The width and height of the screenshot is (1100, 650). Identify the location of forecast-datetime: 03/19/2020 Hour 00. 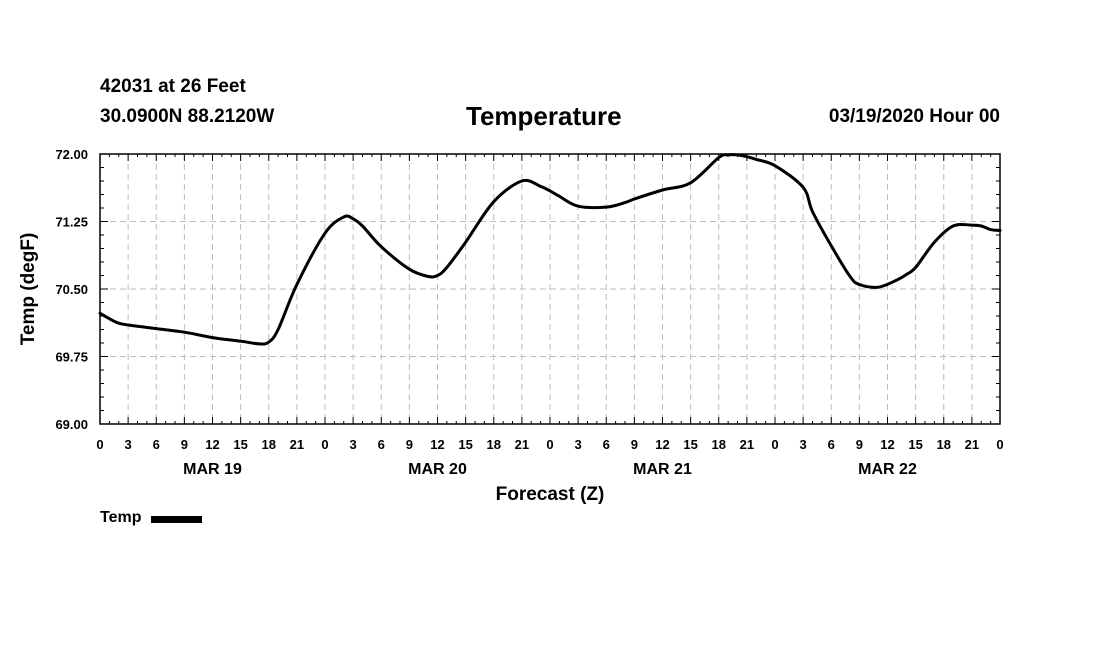
(914, 116).